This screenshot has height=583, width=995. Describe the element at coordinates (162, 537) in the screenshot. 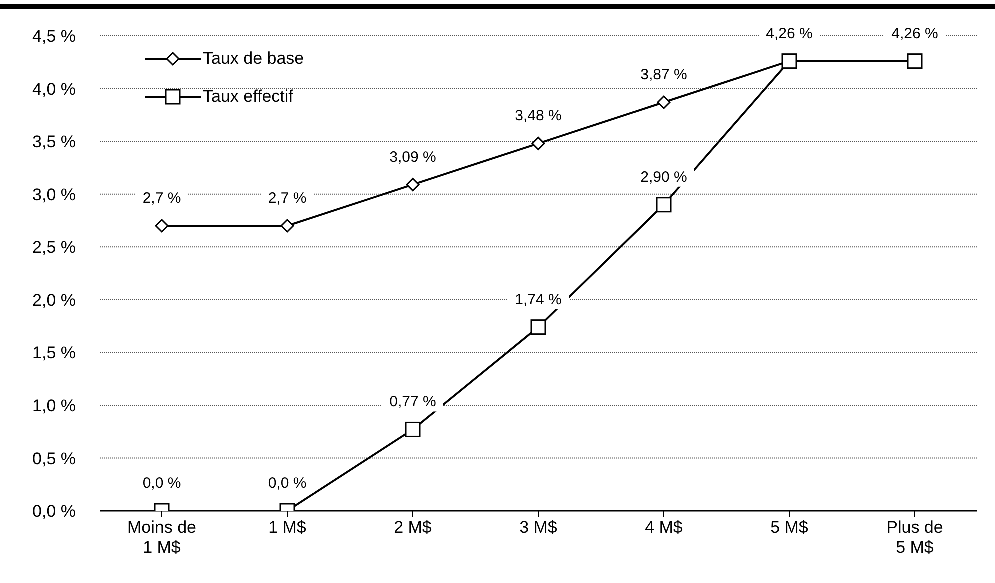

I see `x-tick-label: Moins de 1 M$` at that location.